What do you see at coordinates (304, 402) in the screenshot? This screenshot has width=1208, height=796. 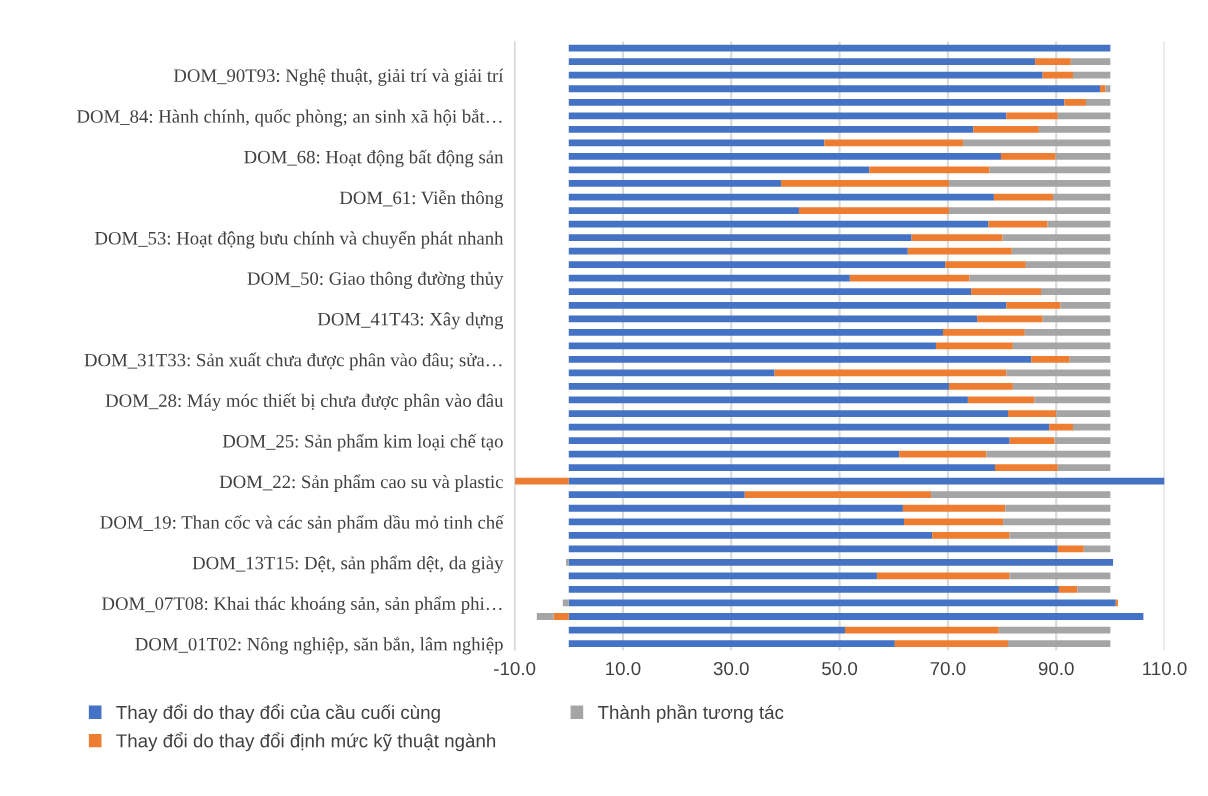 I see `y-tick-label: DOM_28: Máy móc thiết bị chưa được phân vào đâu` at bounding box center [304, 402].